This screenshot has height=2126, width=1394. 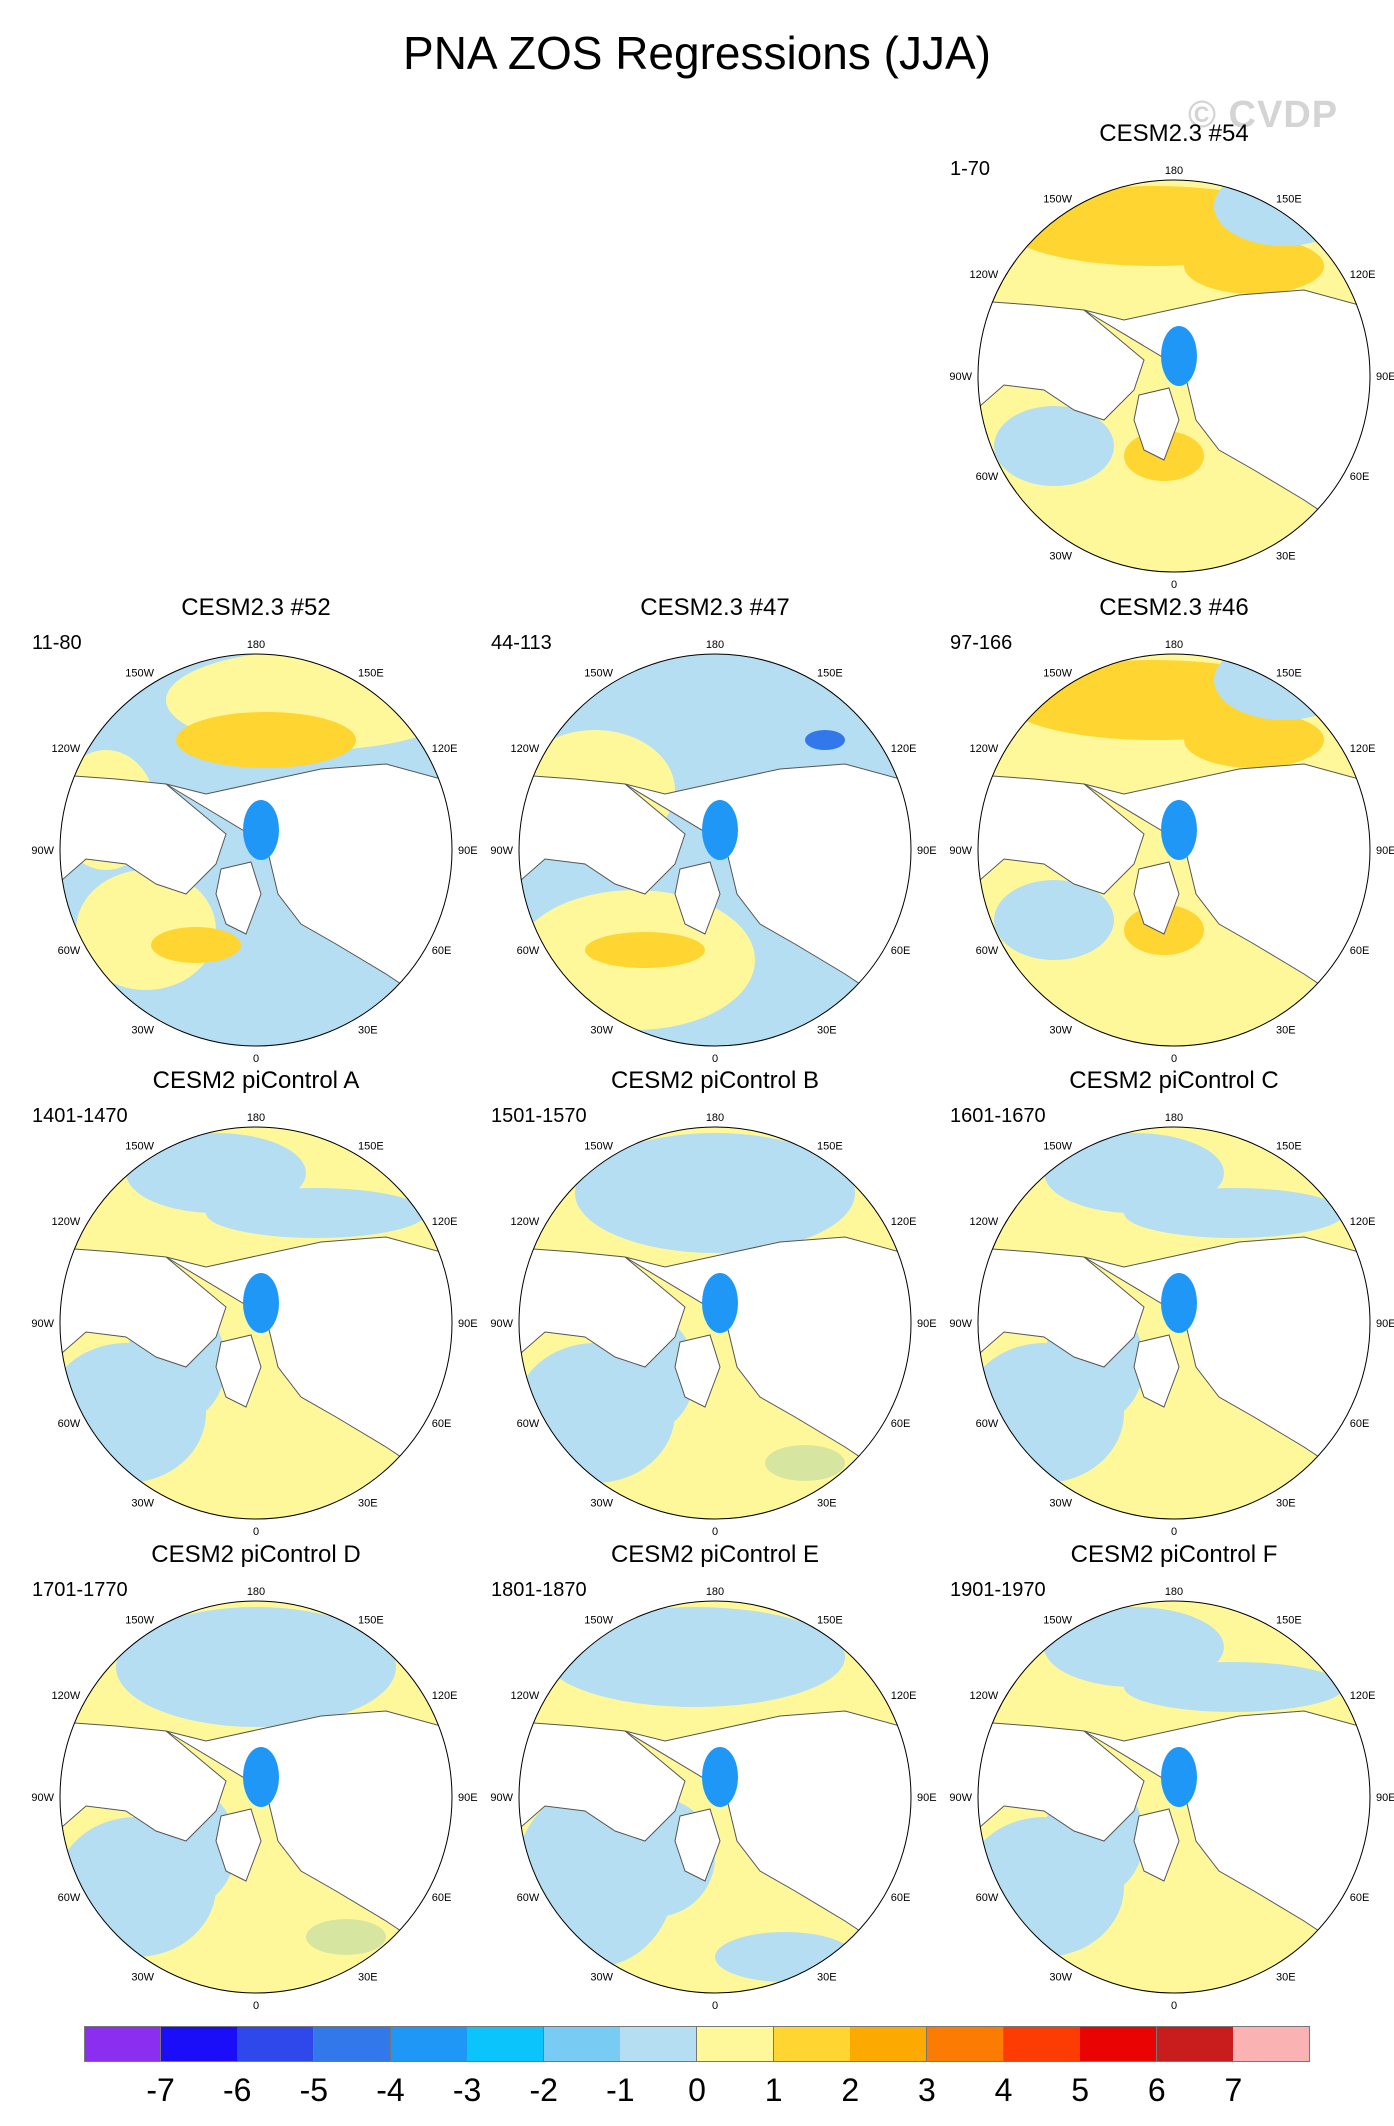 What do you see at coordinates (1080, 2090) in the screenshot?
I see `colorbar-tick-label: 5` at bounding box center [1080, 2090].